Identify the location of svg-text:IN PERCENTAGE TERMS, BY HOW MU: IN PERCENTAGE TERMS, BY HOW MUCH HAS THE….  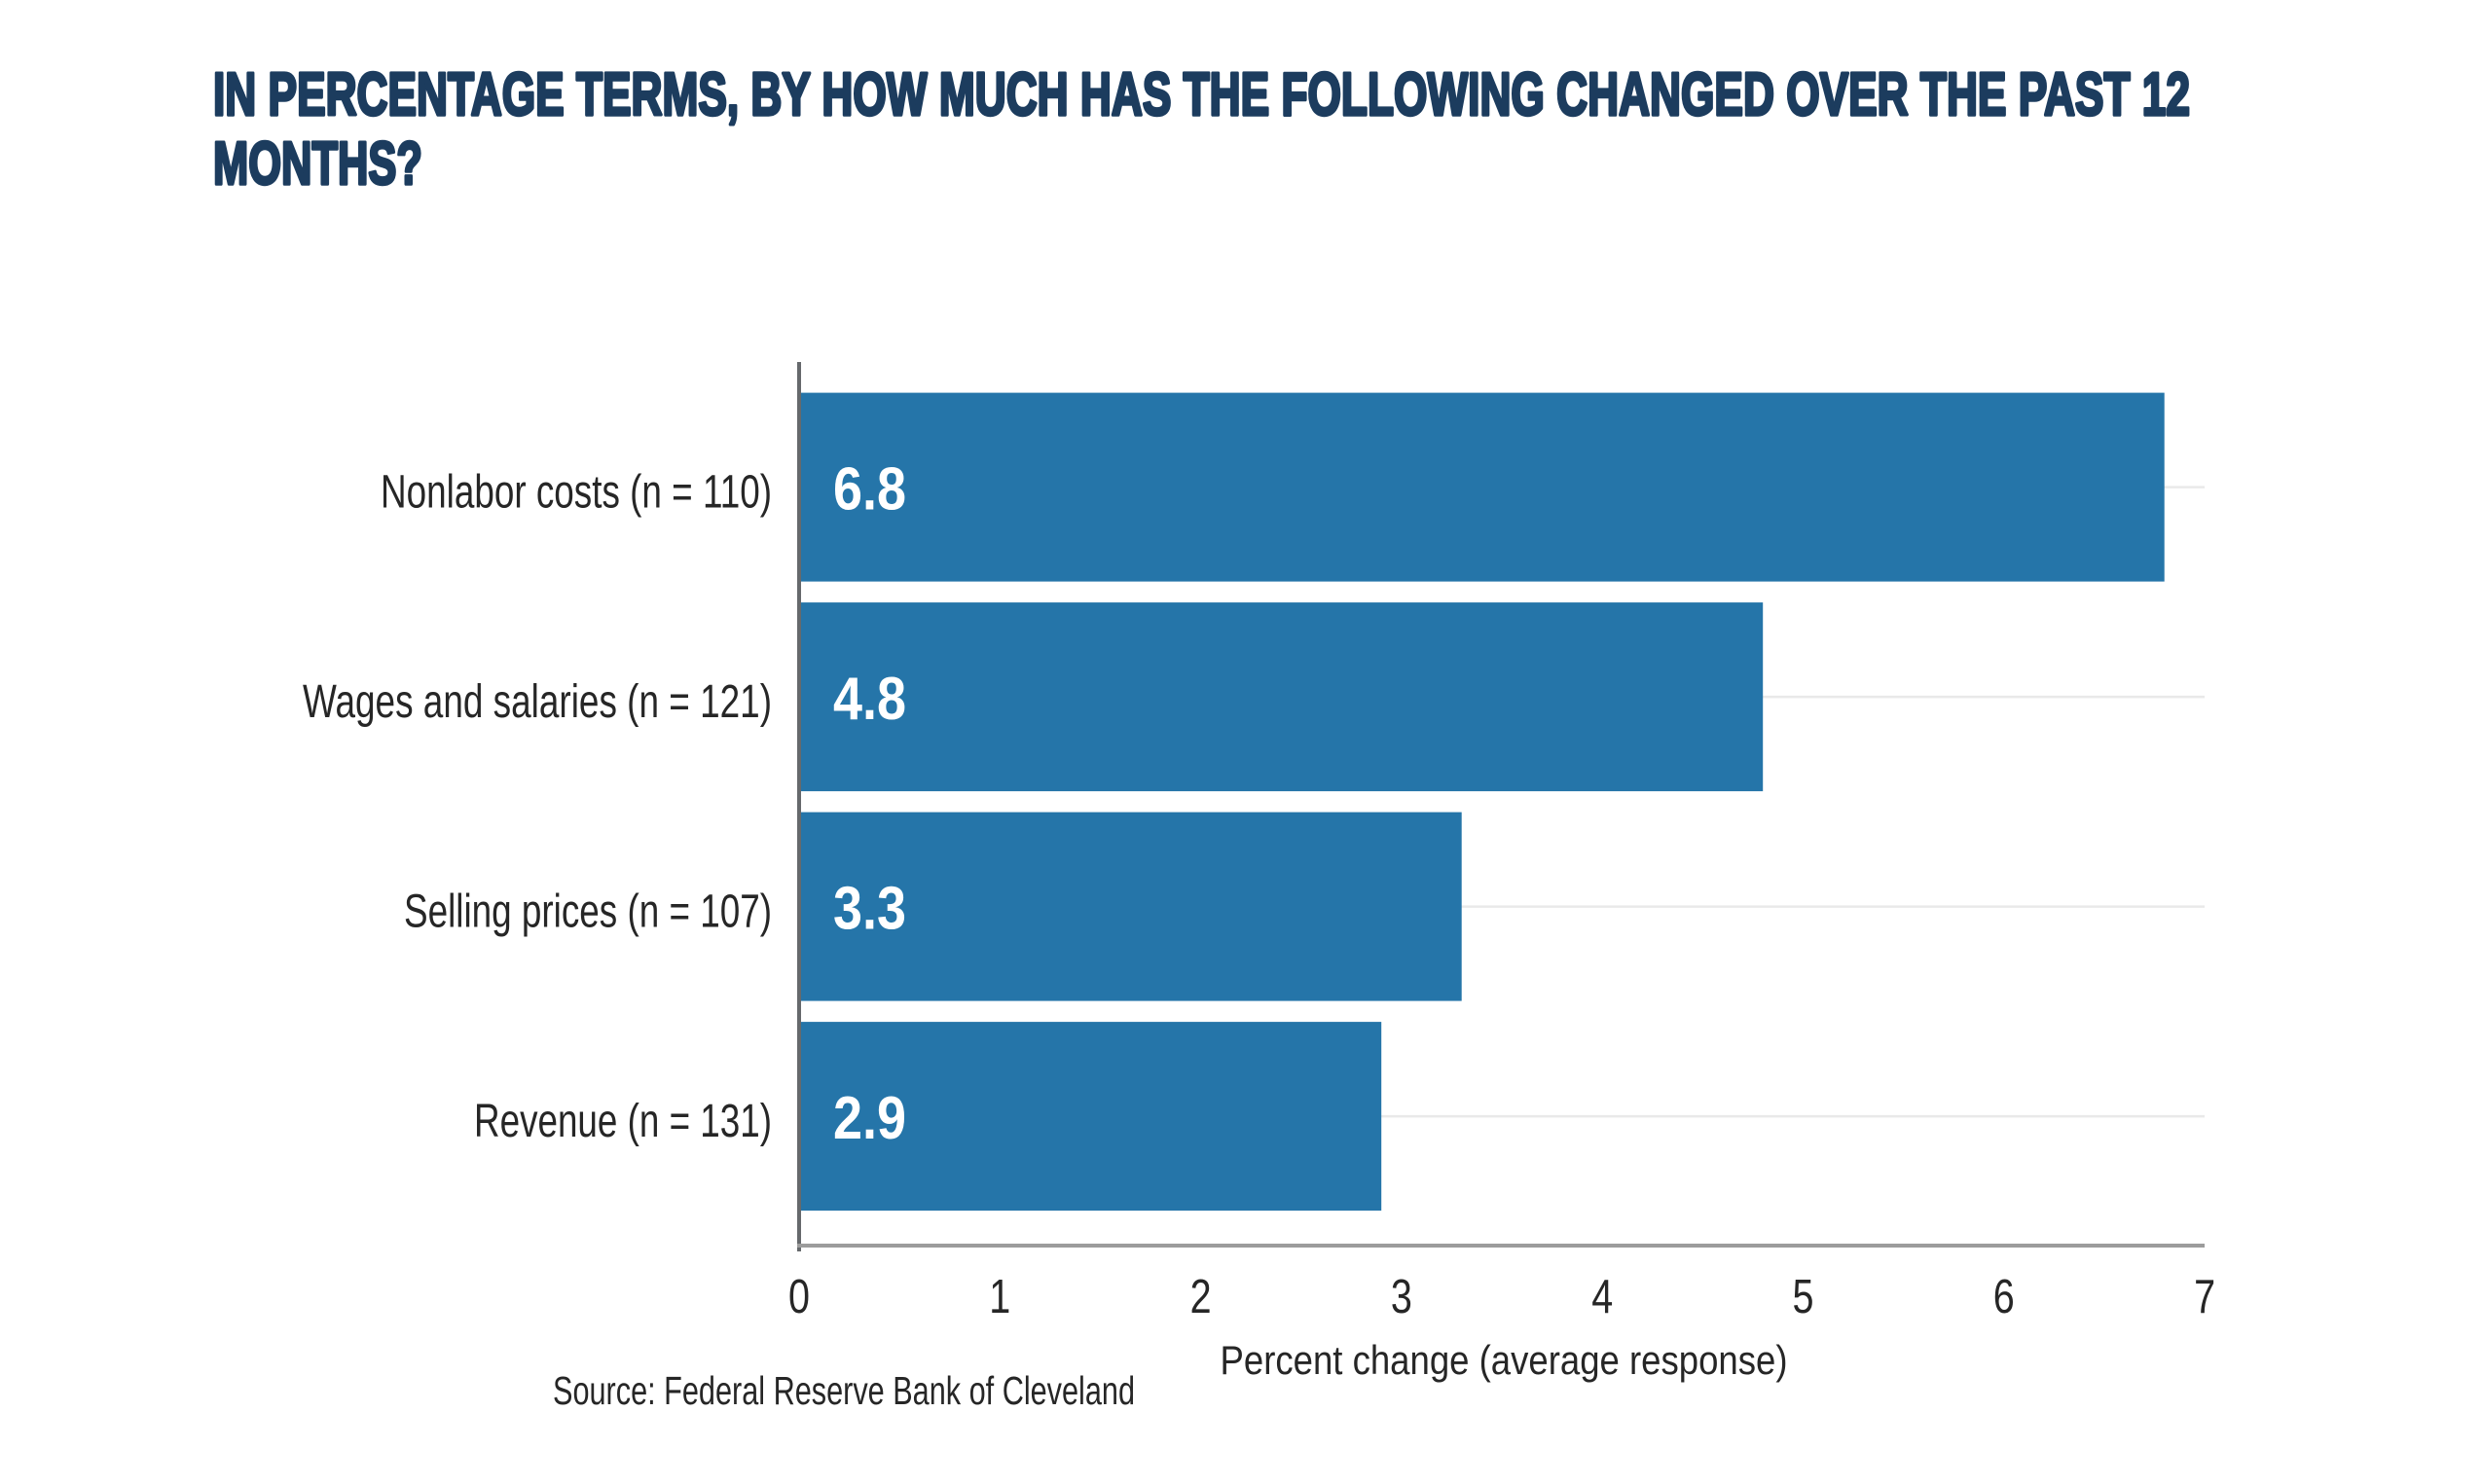
(1202, 95).